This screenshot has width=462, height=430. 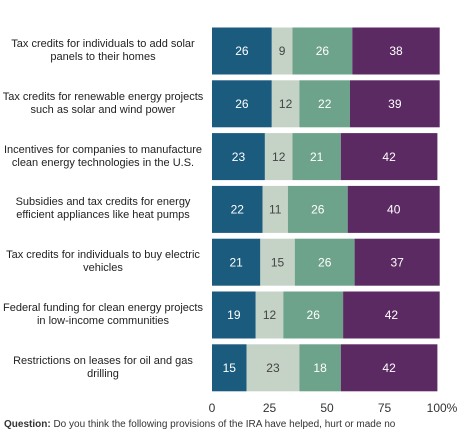 I want to click on x-tick-label: 0, so click(x=212, y=408).